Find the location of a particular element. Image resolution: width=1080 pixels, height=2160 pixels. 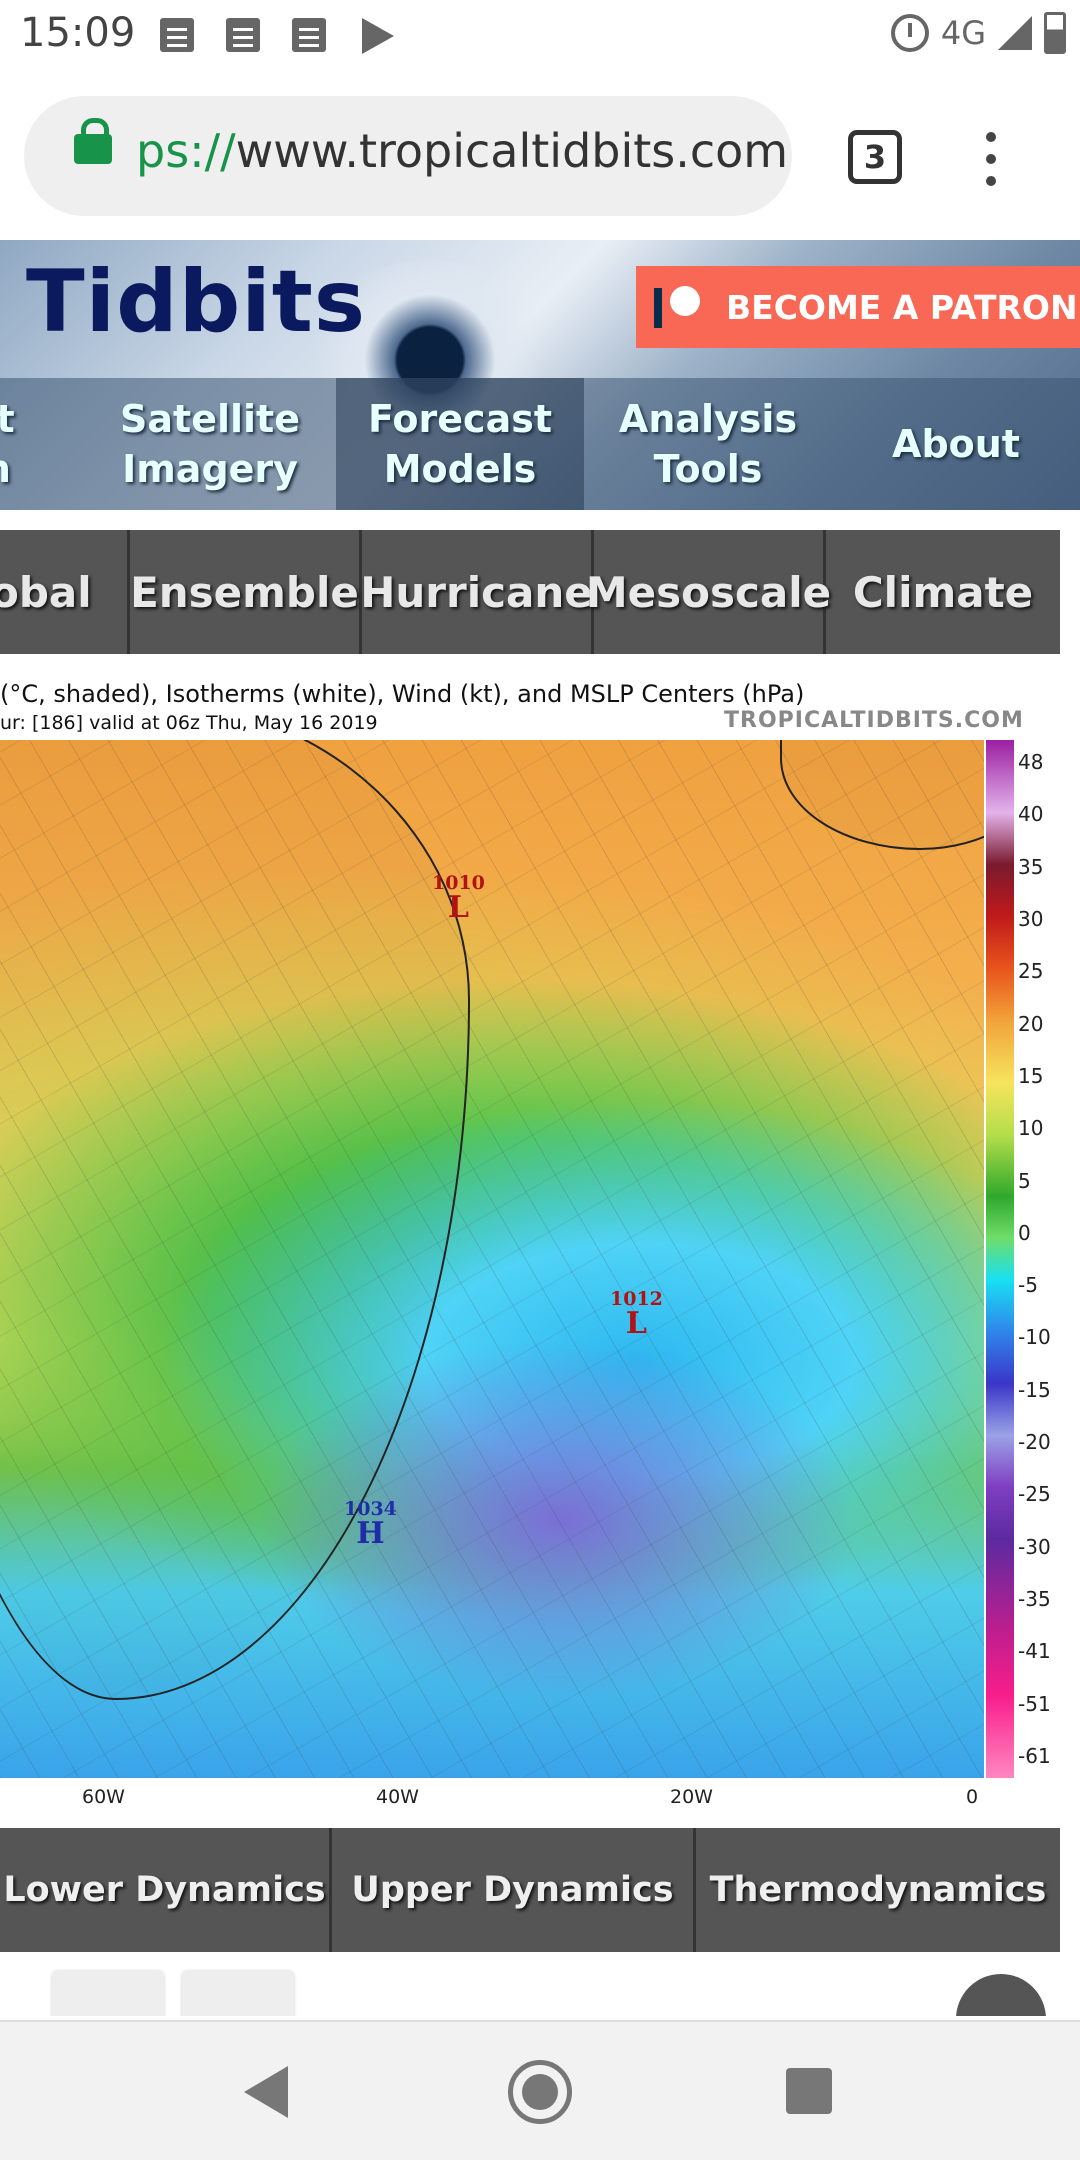

colorbar-tick: -51 is located at coordinates (1034, 1703).